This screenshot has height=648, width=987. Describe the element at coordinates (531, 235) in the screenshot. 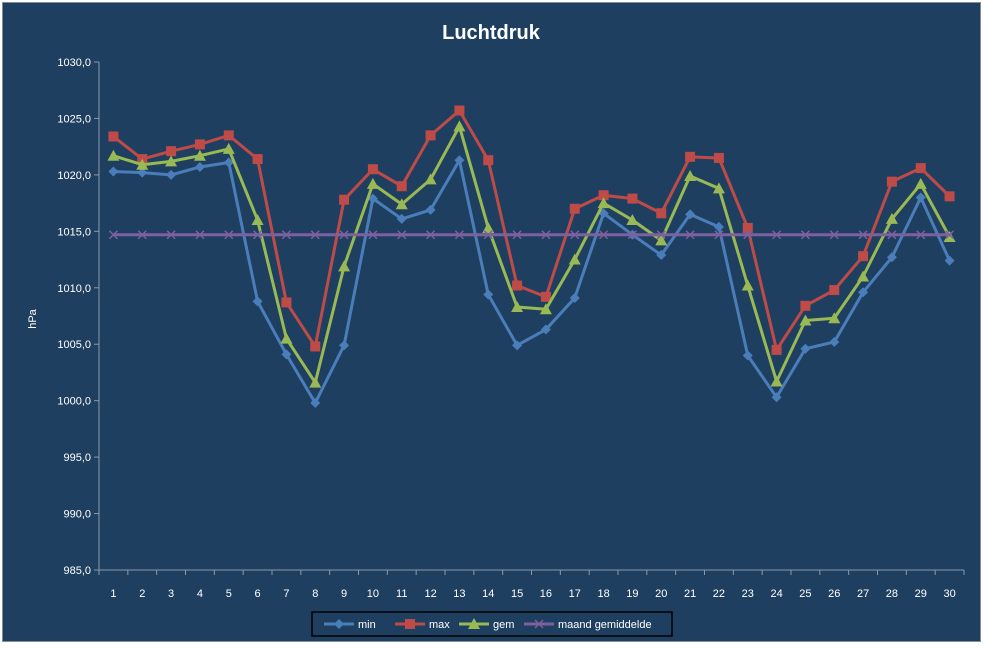

I see `series-maand-gemiddelde` at that location.